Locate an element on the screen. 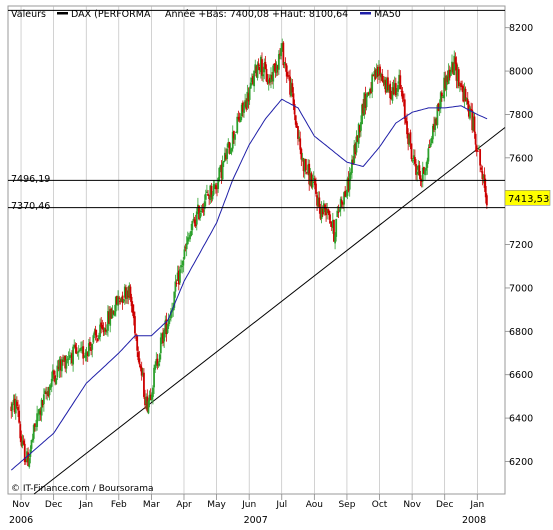 This screenshot has width=553, height=530. last-value-tag: 7413,53 is located at coordinates (527, 198).